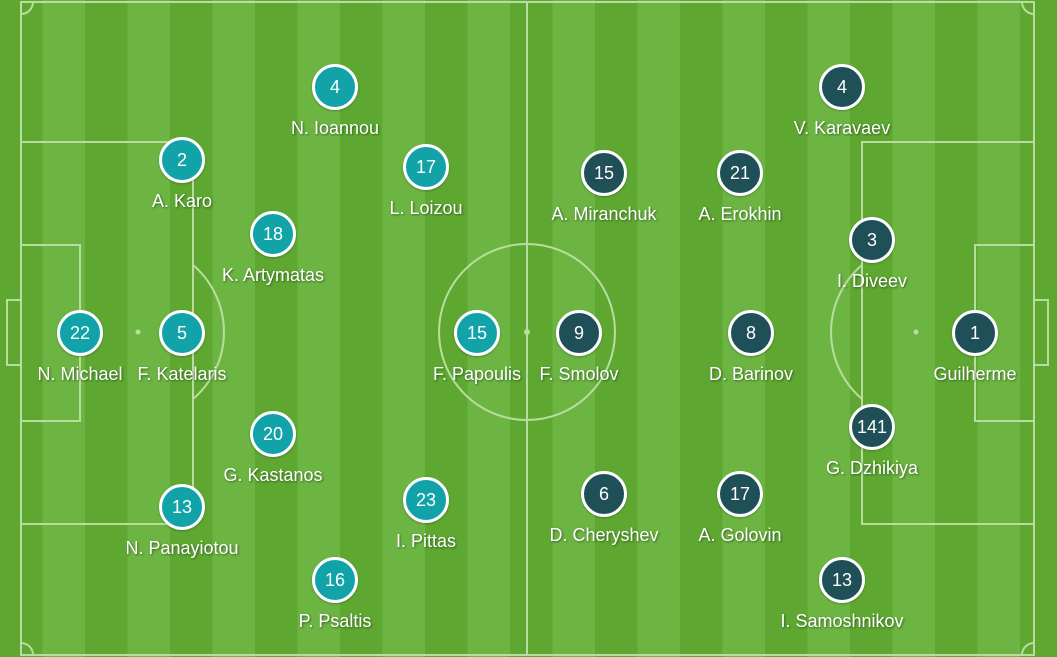  What do you see at coordinates (182, 160) in the screenshot?
I see `shirt-number-badge: 2` at bounding box center [182, 160].